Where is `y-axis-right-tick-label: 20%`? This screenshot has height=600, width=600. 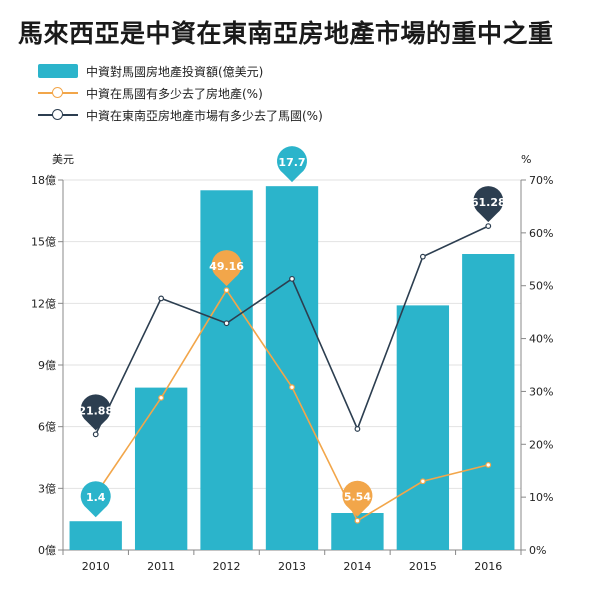
y-axis-right-tick-label: 20% is located at coordinates (541, 444).